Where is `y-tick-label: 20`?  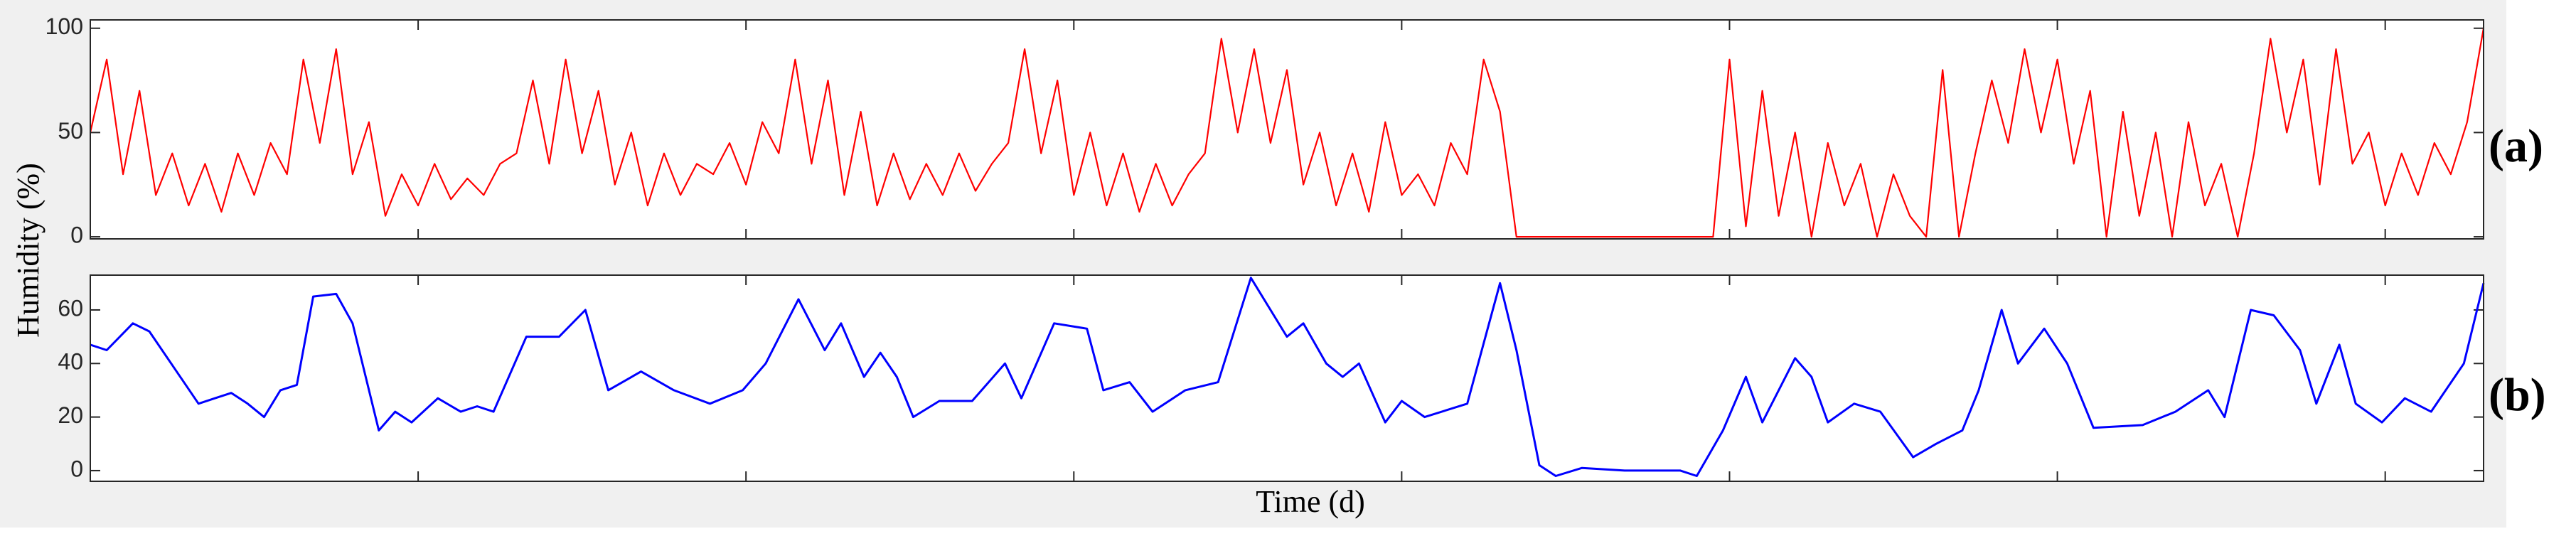 y-tick-label: 20 is located at coordinates (70, 415).